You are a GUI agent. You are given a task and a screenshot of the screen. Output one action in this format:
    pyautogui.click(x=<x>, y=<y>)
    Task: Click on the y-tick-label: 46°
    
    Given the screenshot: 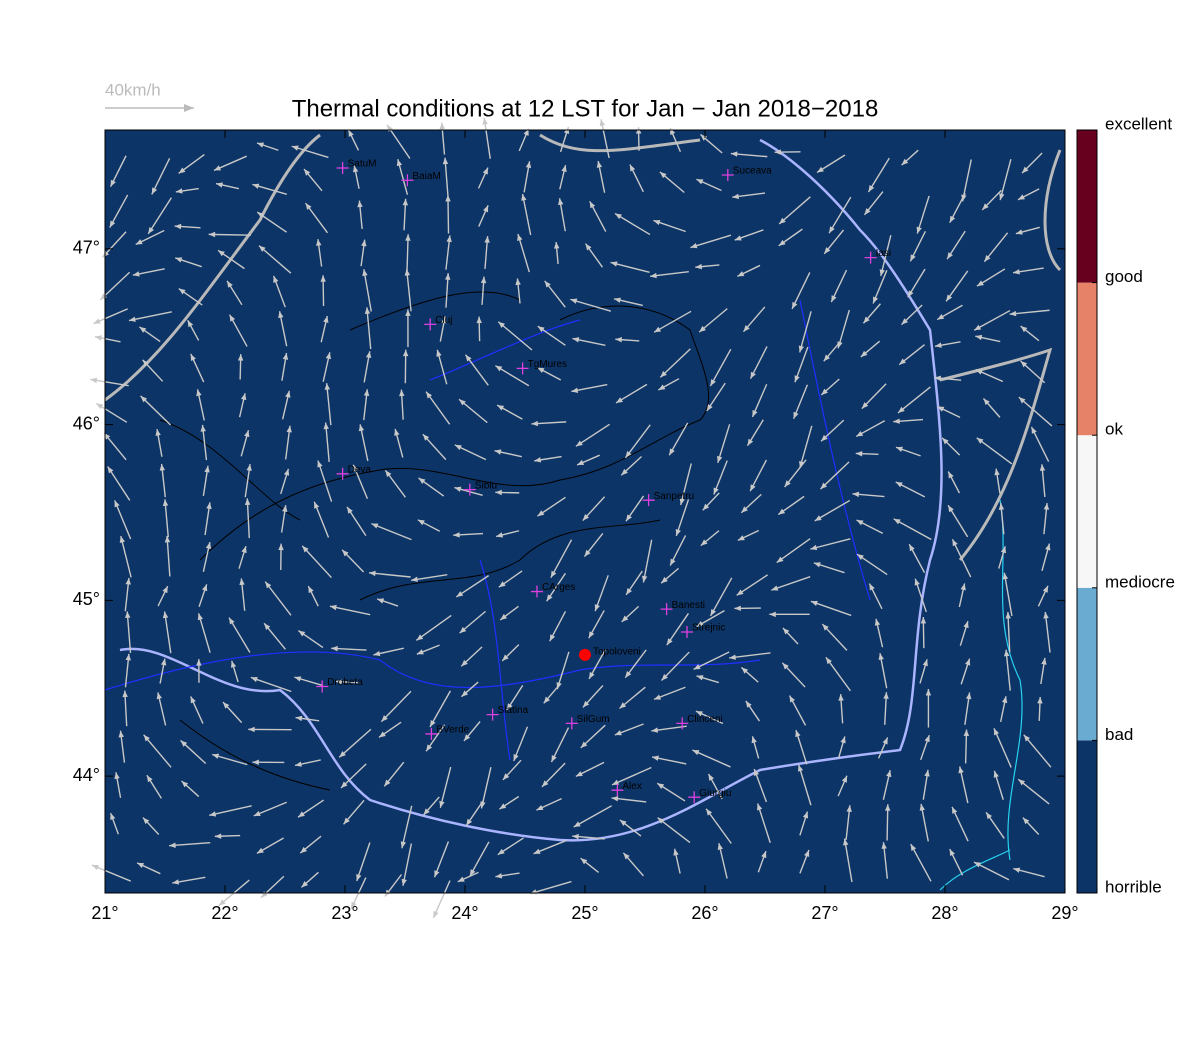 What is the action you would take?
    pyautogui.click(x=86, y=423)
    